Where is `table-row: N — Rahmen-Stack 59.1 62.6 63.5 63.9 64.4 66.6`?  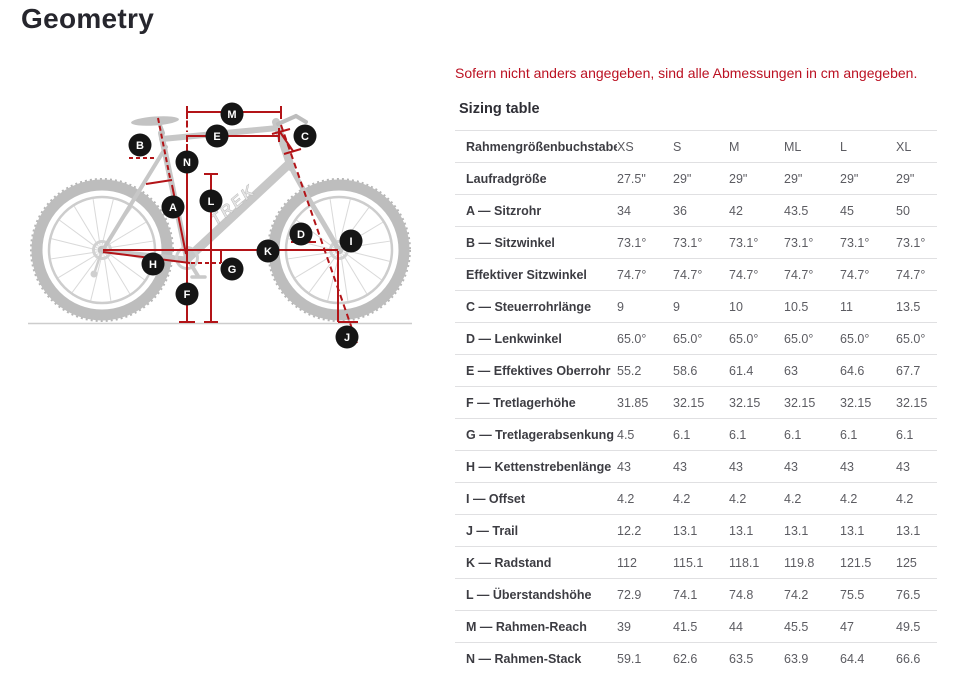 table-row: N — Rahmen-Stack 59.1 62.6 63.5 63.9 64.4 66.6 is located at coordinates (696, 658).